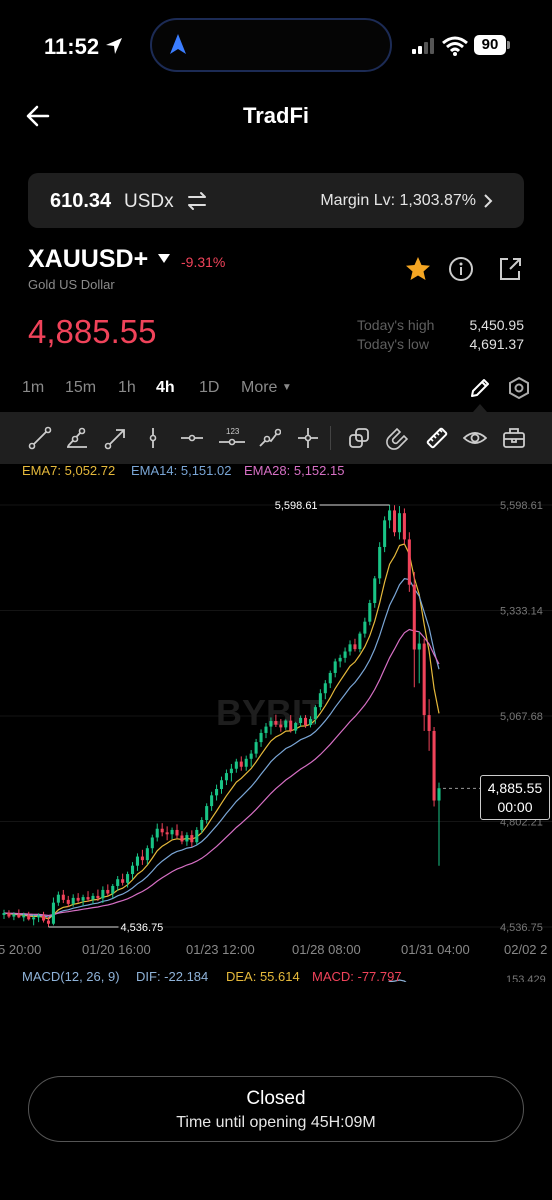 The height and width of the screenshot is (1200, 552). I want to click on high-marker-label: 5,598.61, so click(296, 506).